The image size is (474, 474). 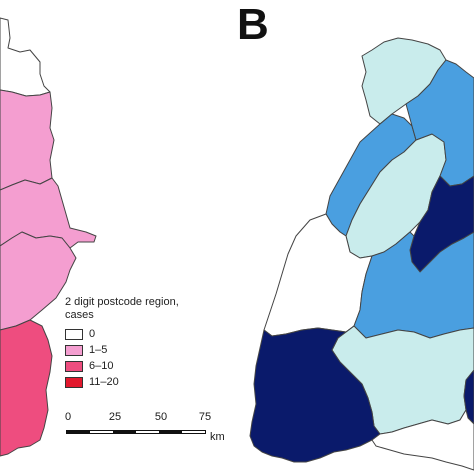 What do you see at coordinates (422, 440) in the screenshot?
I see `right-region-white-southeast` at bounding box center [422, 440].